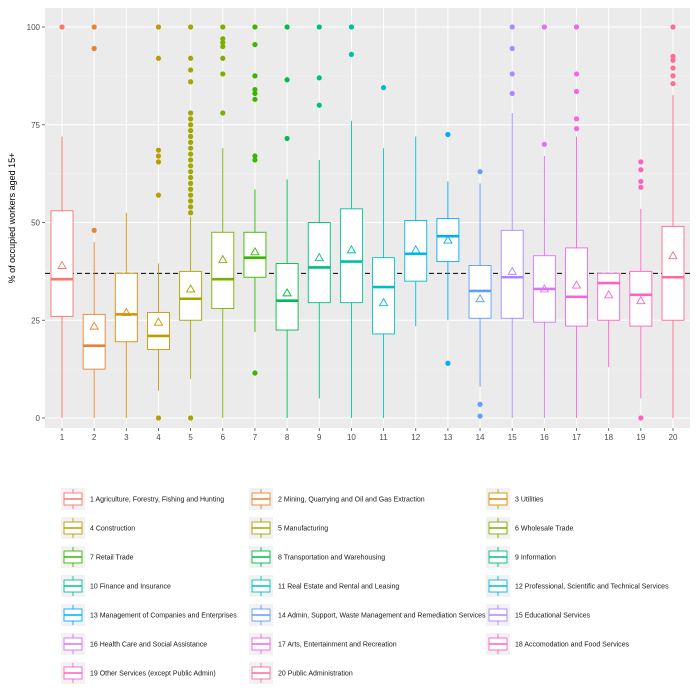  I want to click on x-tick-label: 3, so click(126, 437).